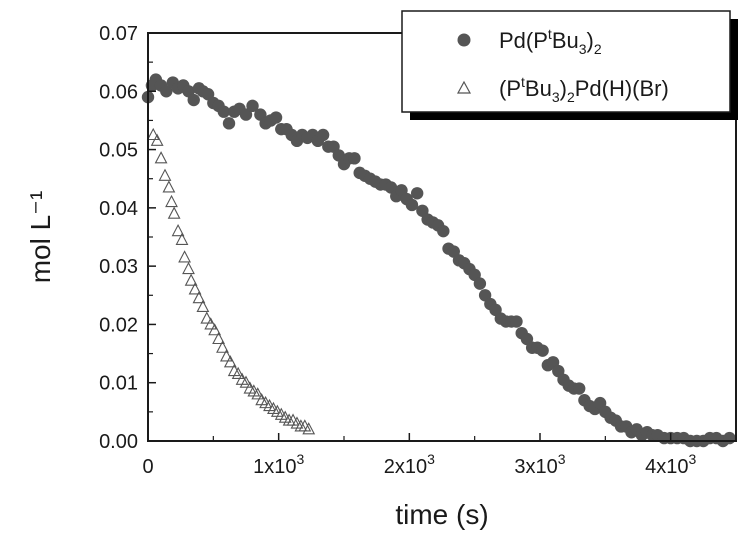  I want to click on legend-marker-circle, so click(464, 40).